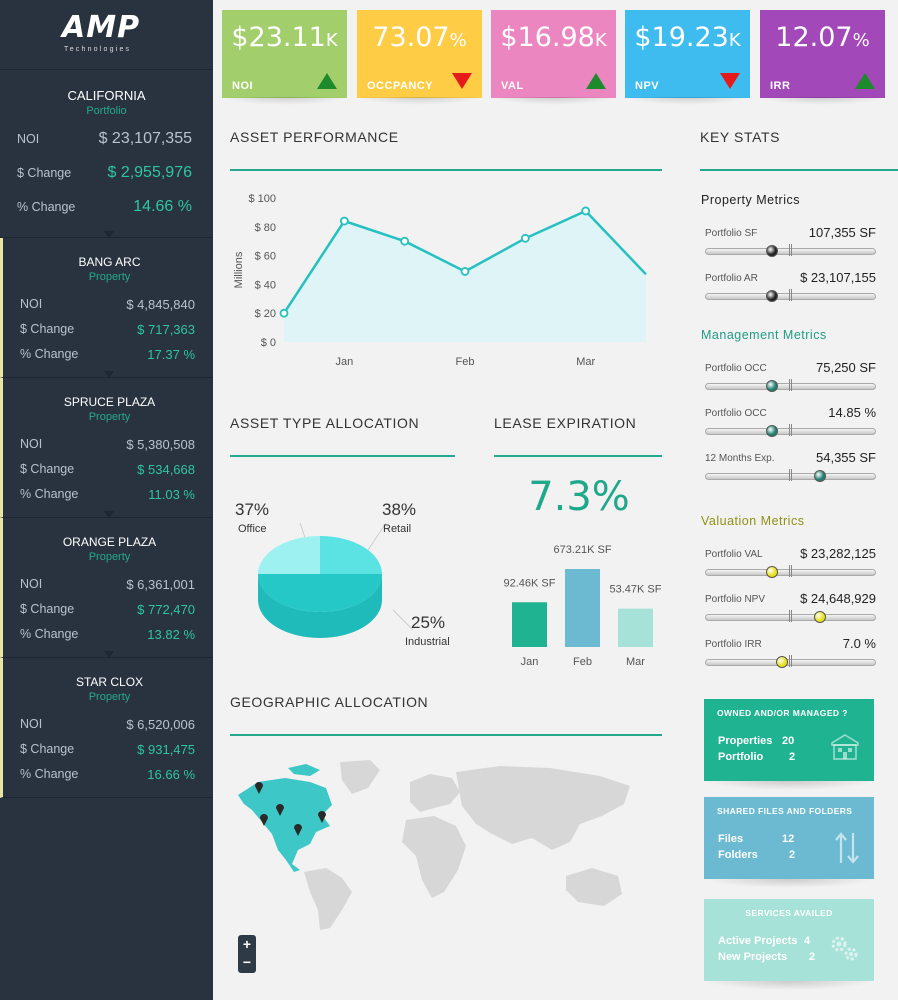 Image resolution: width=898 pixels, height=1000 pixels. I want to click on info-row-label: Portfolio, so click(741, 757).